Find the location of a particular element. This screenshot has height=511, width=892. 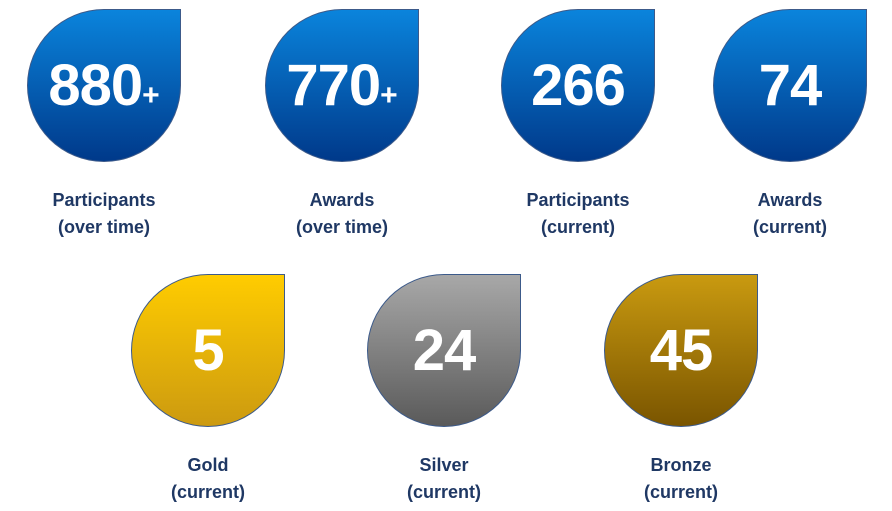

stat-label: Bronze (current) is located at coordinates (681, 479).